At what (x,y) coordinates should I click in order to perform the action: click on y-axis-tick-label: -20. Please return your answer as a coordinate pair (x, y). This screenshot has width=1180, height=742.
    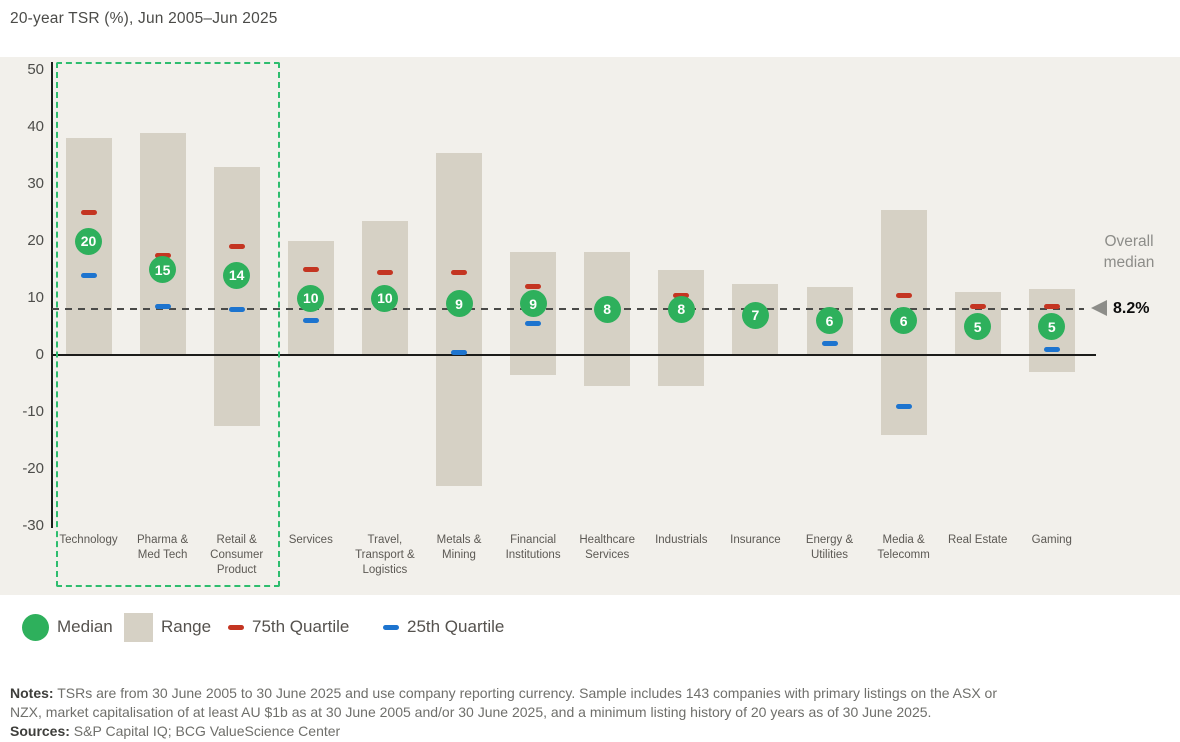
    Looking at the image, I should click on (33, 468).